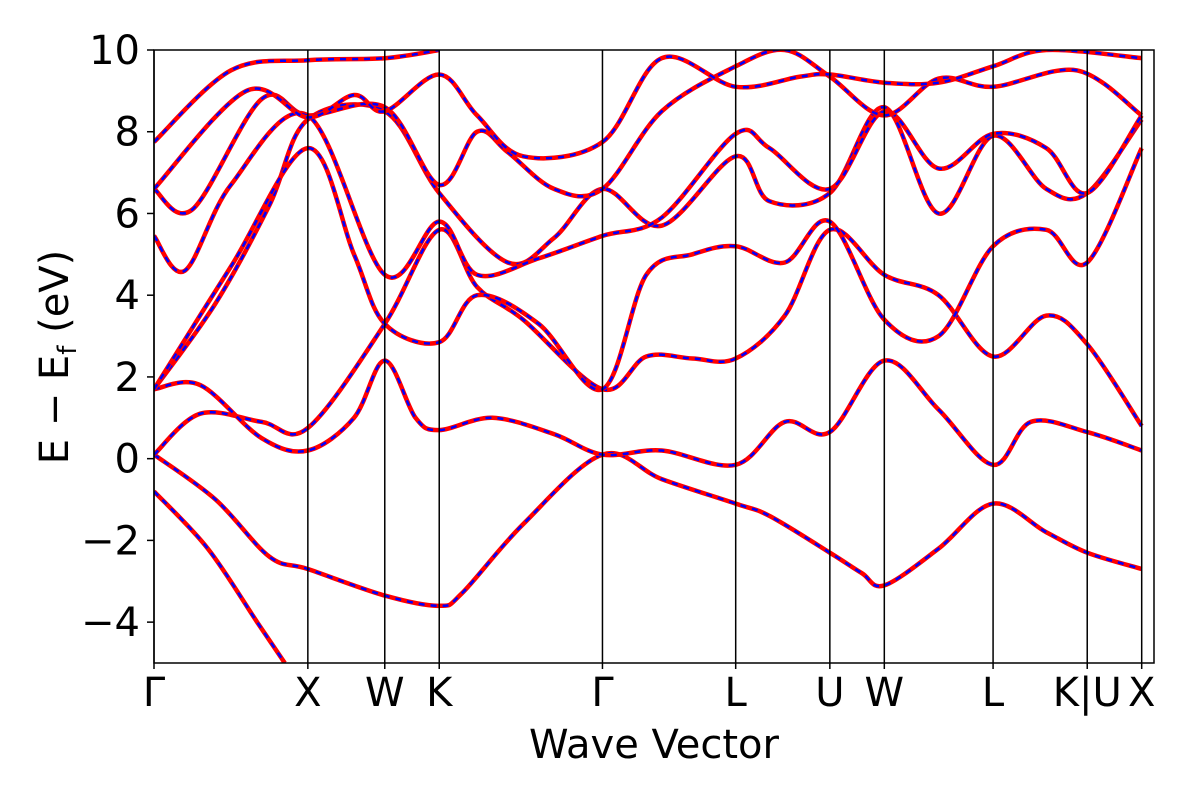 This screenshot has height=800, width=1200. I want to click on y-tick-label-4: 2, so click(127, 378).